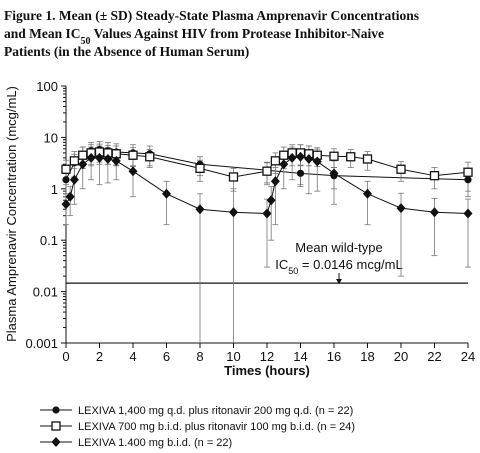 This screenshot has width=480, height=453. Describe the element at coordinates (54, 189) in the screenshot. I see `y-tick-label: 1` at that location.